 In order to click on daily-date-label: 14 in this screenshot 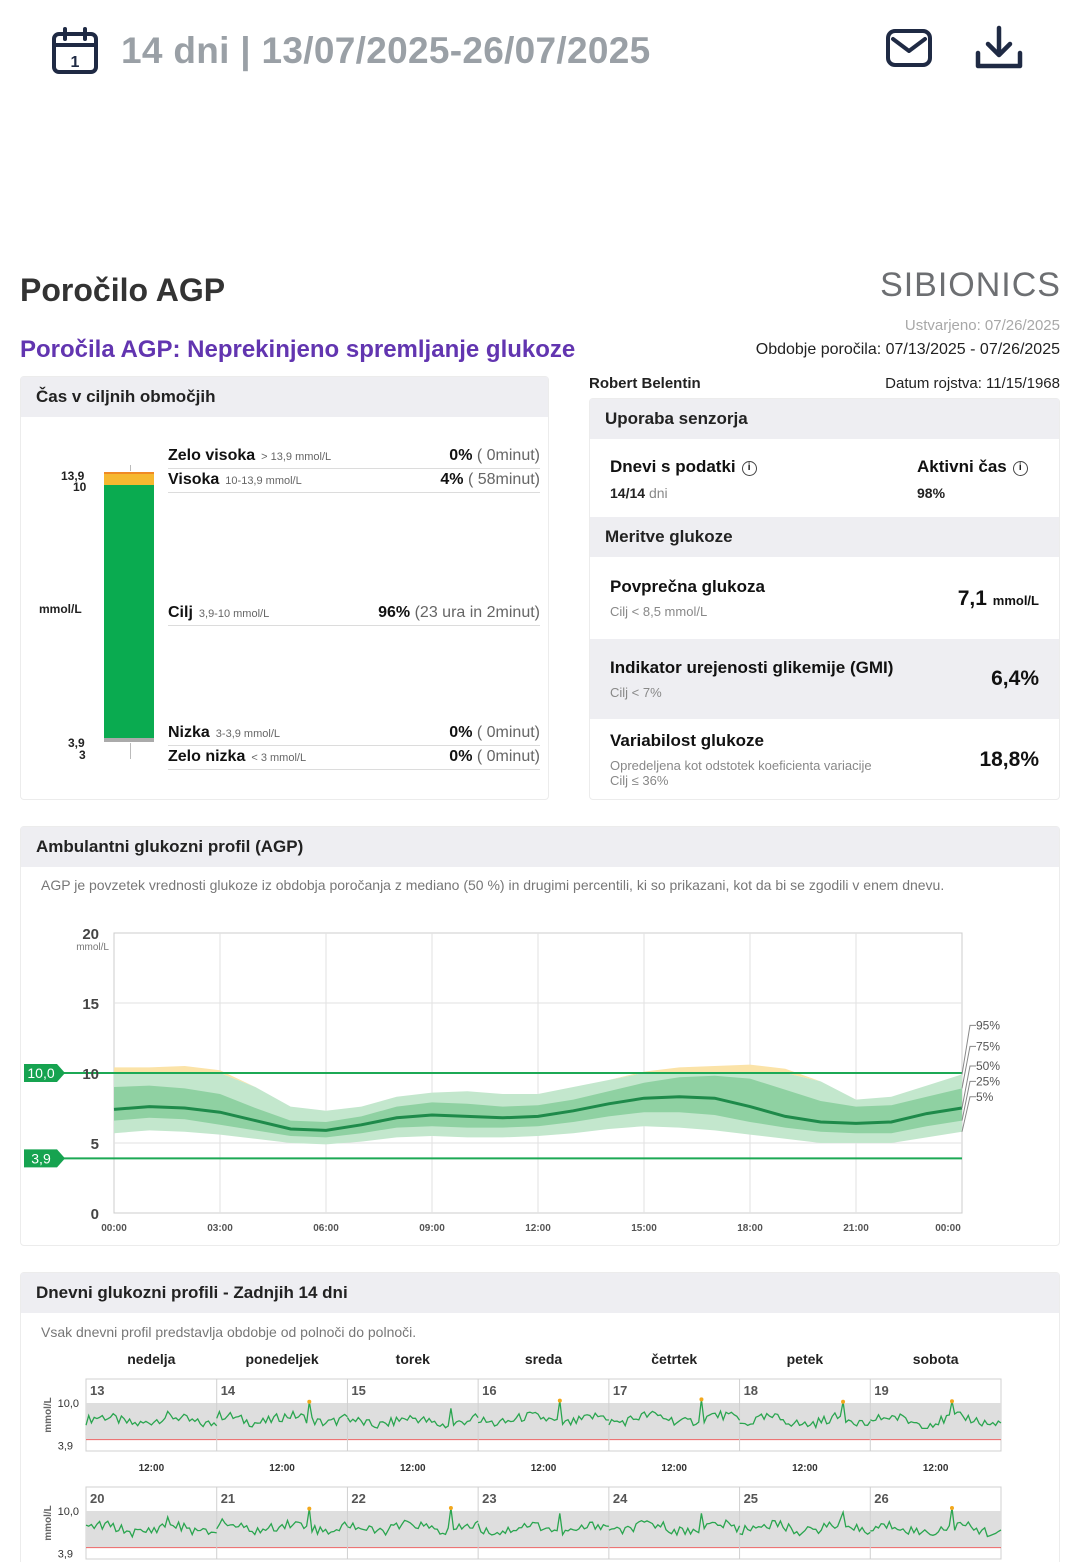, I will do `click(228, 1390)`.